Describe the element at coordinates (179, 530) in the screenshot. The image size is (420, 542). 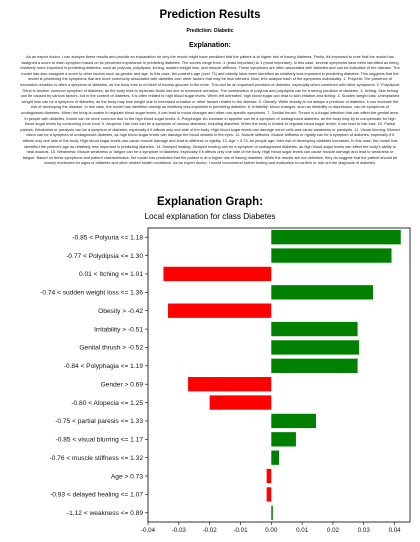
I see `xtick-label: -0.03` at that location.